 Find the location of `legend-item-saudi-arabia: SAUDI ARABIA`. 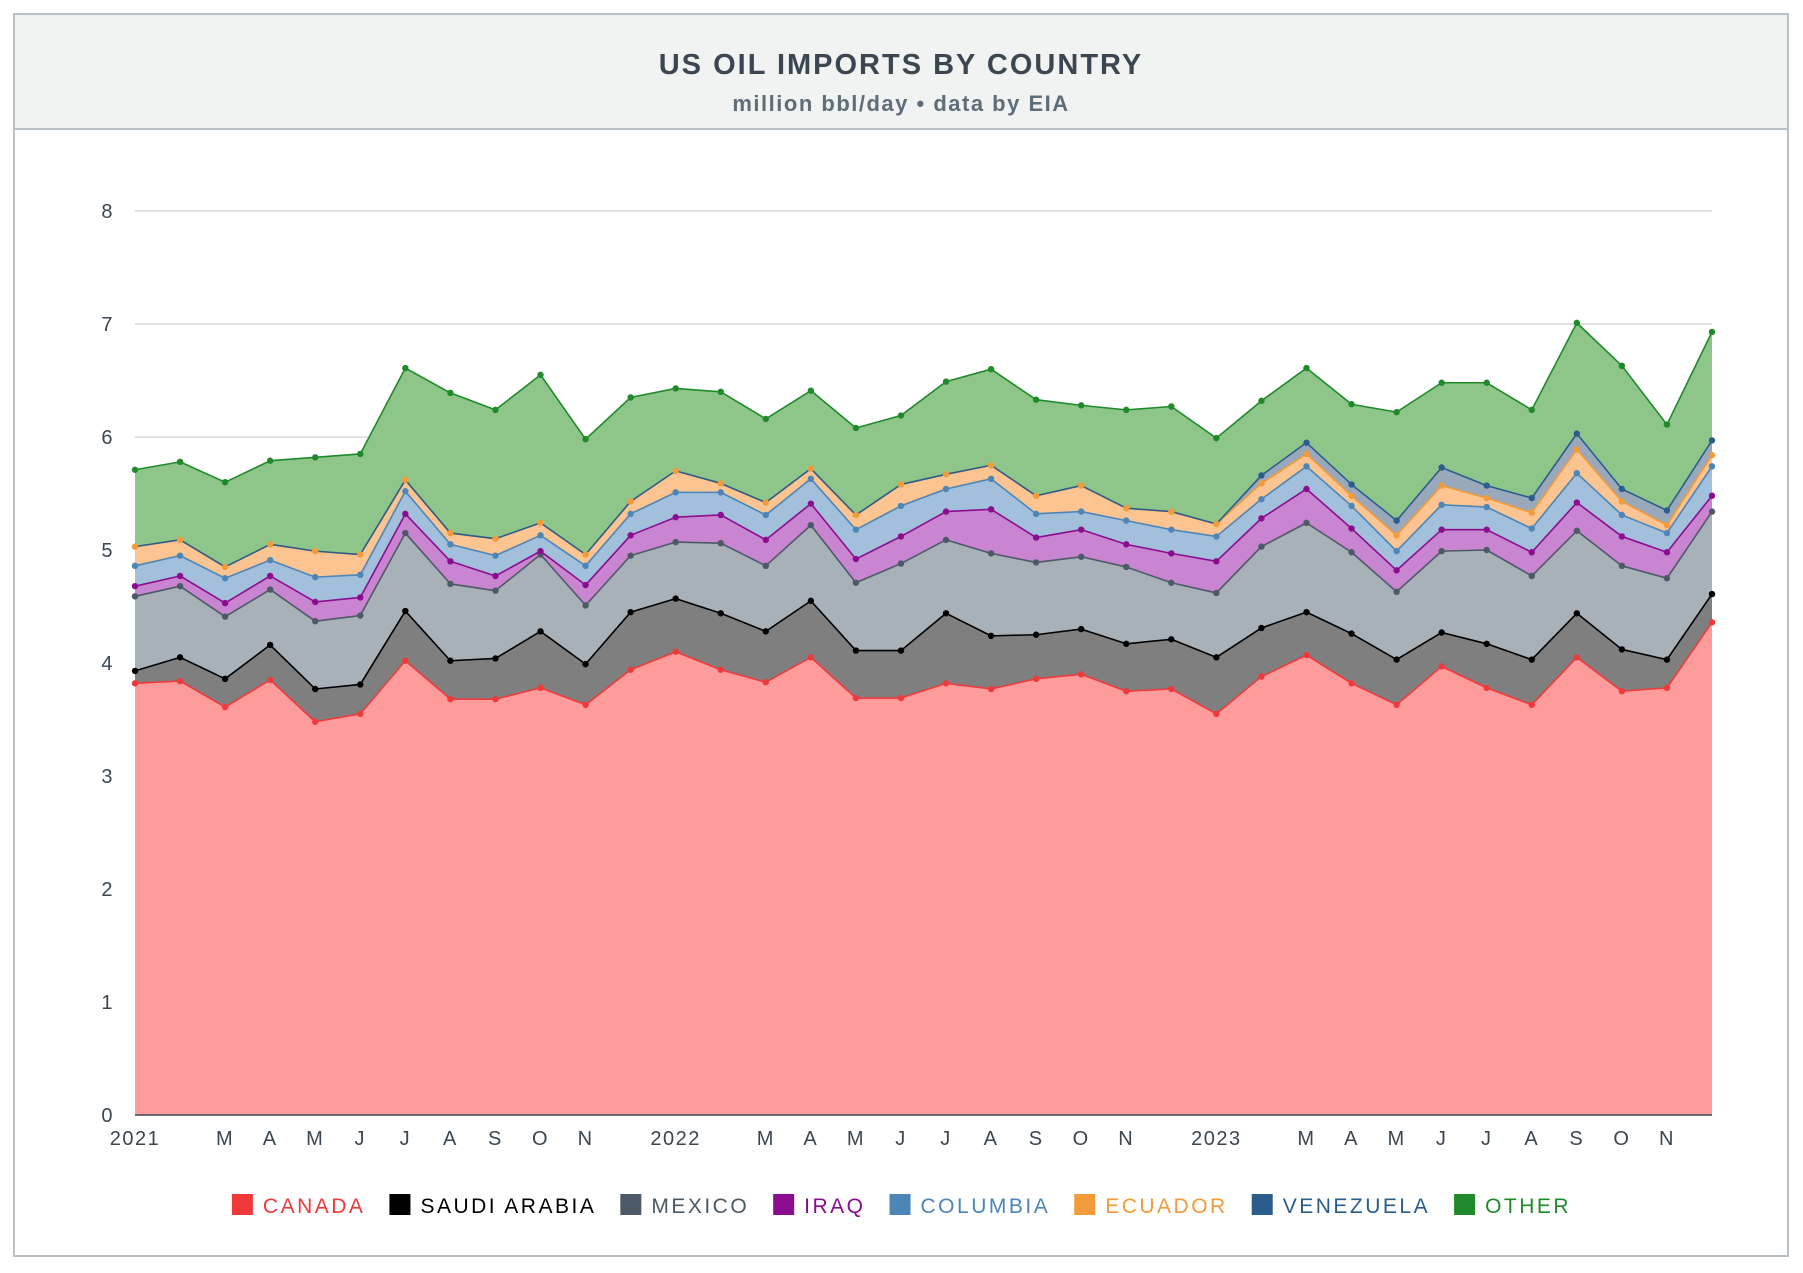

legend-item-saudi-arabia: SAUDI ARABIA is located at coordinates (492, 1206).